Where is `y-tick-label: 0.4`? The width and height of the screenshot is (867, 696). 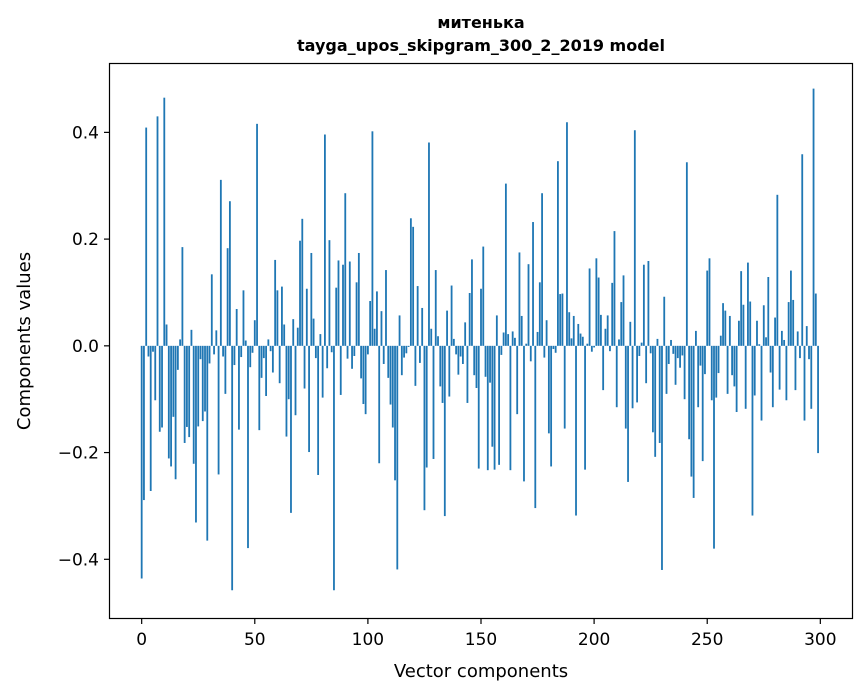
y-tick-label: 0.4 is located at coordinates (85, 133).